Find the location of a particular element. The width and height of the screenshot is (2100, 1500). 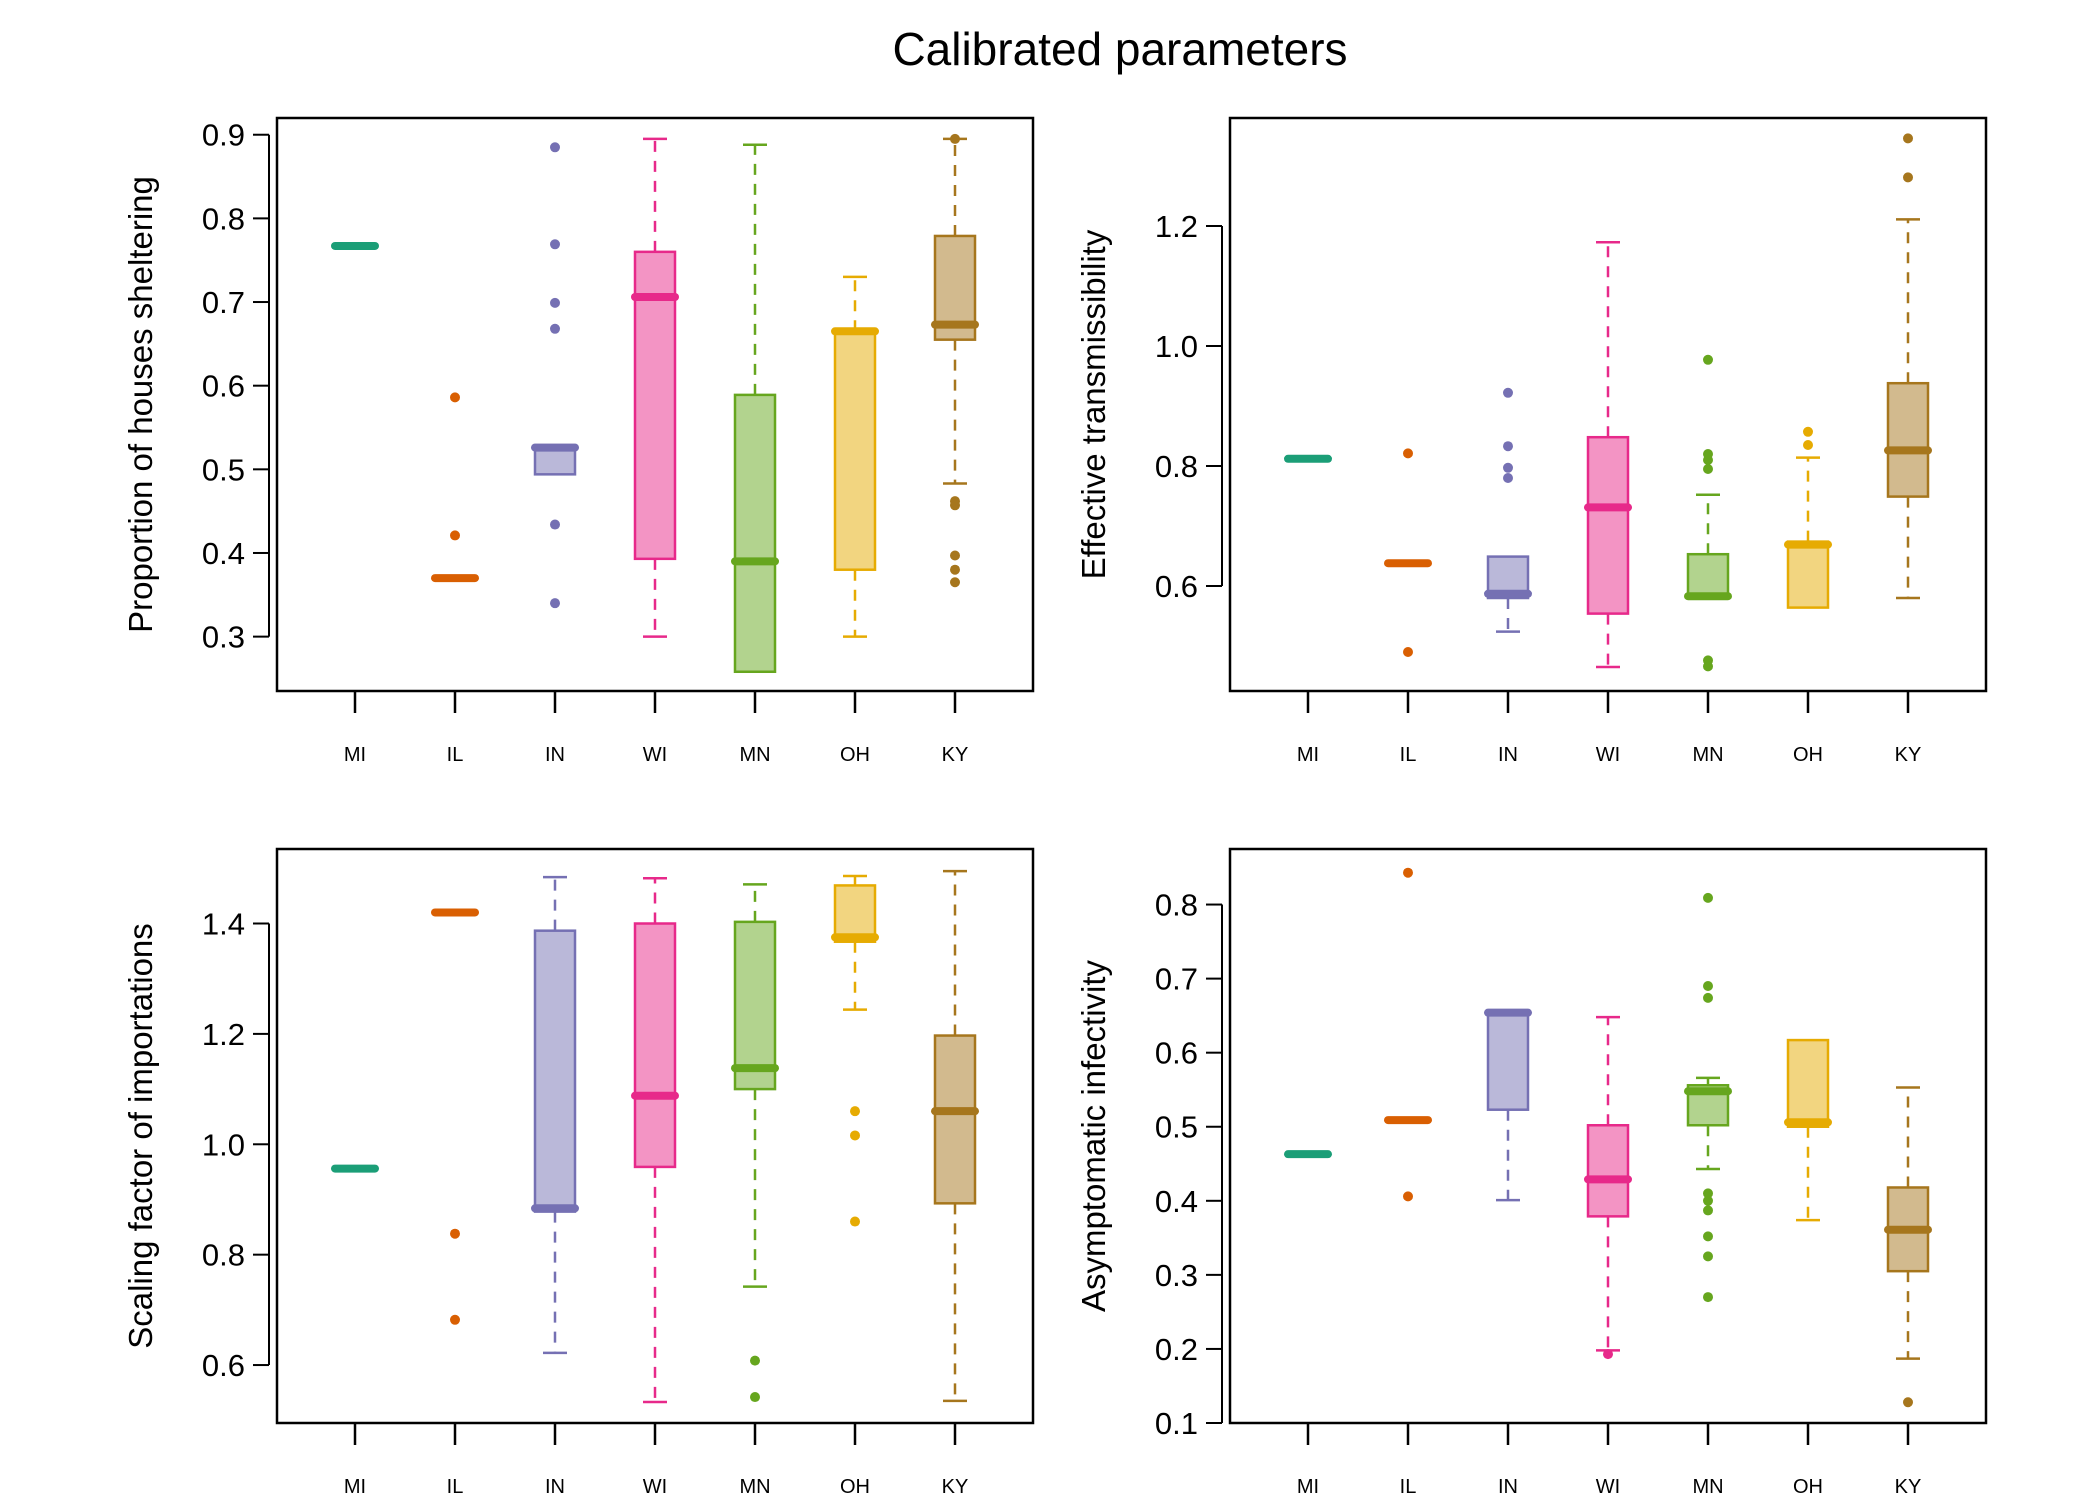

page-title: Calibrated parameters is located at coordinates (1120, 49).